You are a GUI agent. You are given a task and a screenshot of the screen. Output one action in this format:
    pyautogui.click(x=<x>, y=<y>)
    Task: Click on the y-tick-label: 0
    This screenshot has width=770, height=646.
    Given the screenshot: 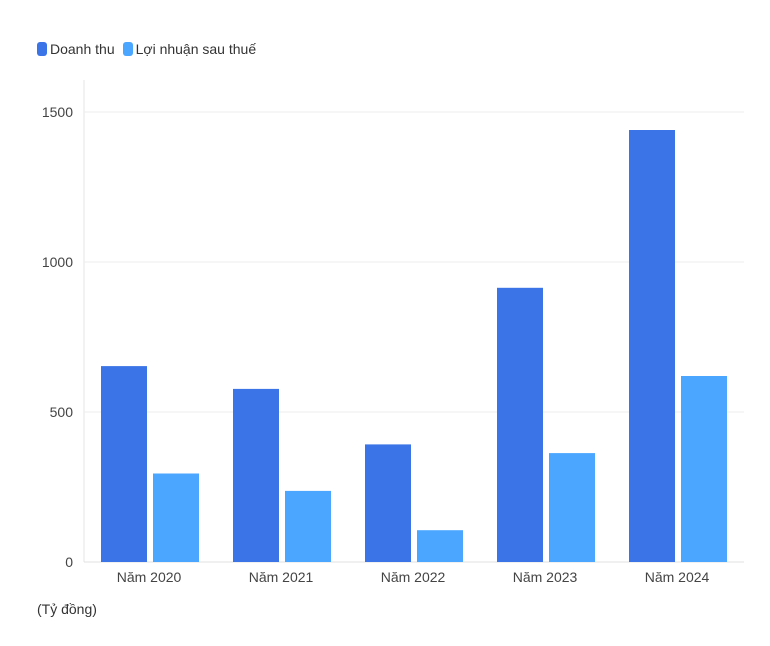 What is the action you would take?
    pyautogui.click(x=69, y=562)
    